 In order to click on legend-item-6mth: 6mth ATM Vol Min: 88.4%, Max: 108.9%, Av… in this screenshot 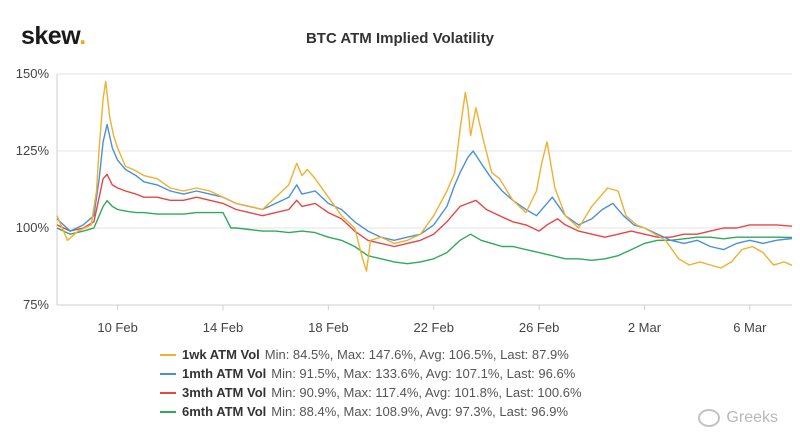, I will do `click(371, 411)`.